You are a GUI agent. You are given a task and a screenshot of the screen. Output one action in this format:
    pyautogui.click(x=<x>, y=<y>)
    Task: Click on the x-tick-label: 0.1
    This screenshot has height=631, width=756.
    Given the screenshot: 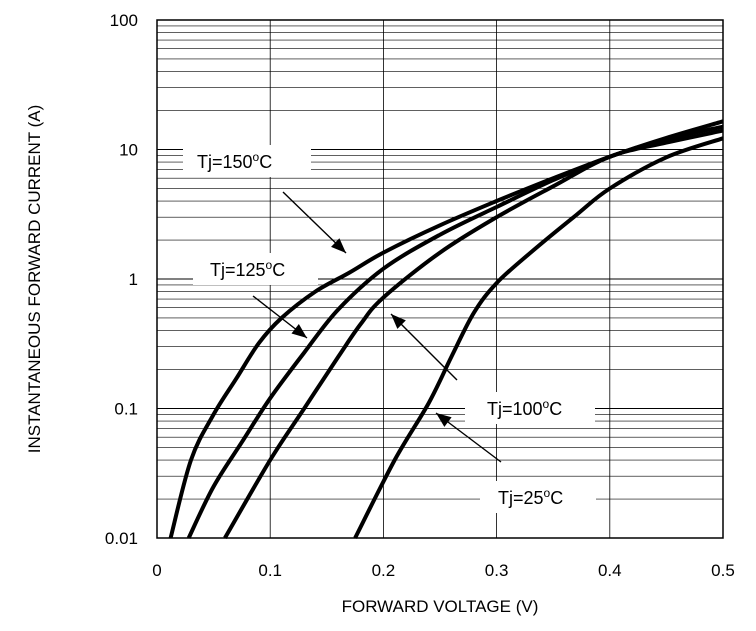 What is the action you would take?
    pyautogui.click(x=270, y=570)
    